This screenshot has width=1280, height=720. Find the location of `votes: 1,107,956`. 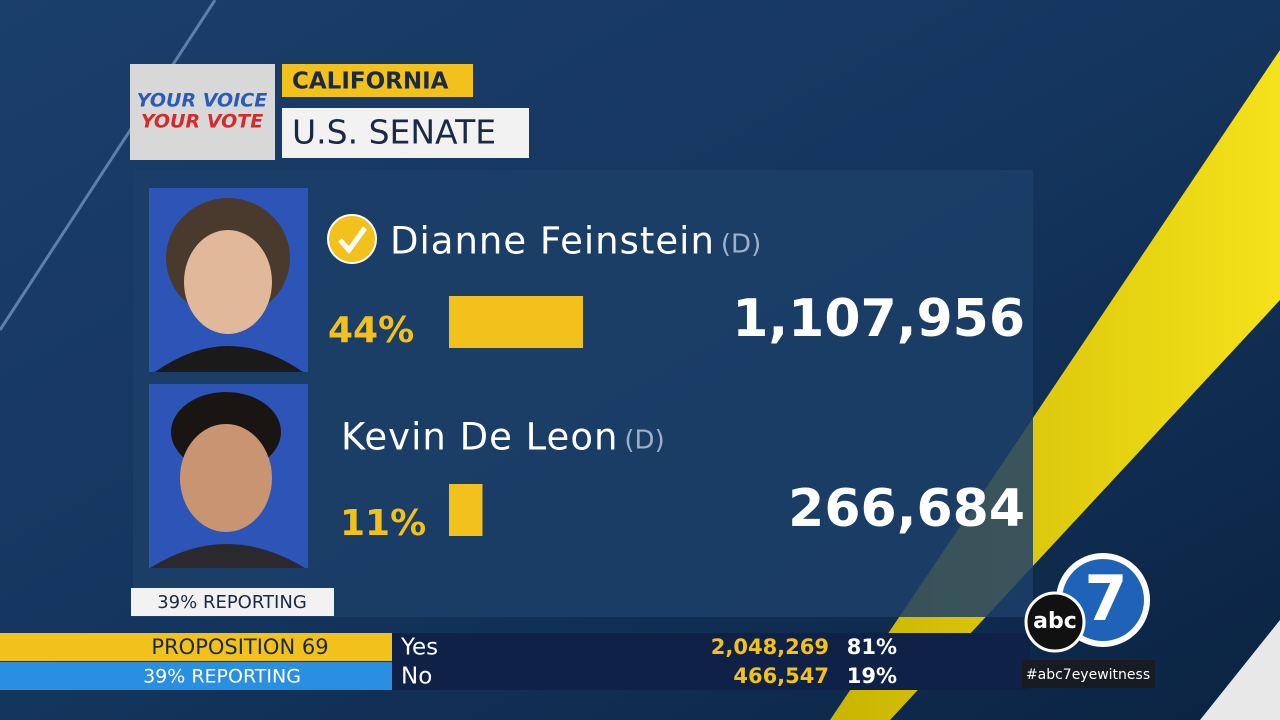

votes: 1,107,956 is located at coordinates (878, 319).